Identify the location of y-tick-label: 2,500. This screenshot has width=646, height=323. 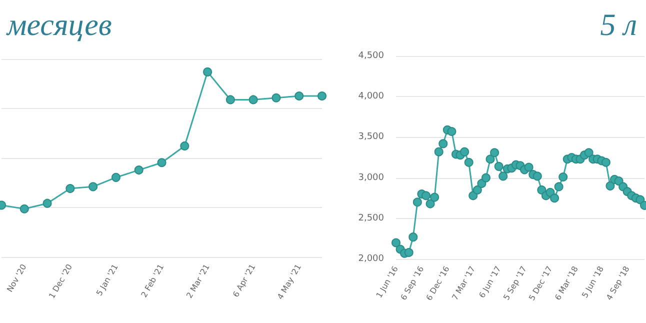
(371, 218).